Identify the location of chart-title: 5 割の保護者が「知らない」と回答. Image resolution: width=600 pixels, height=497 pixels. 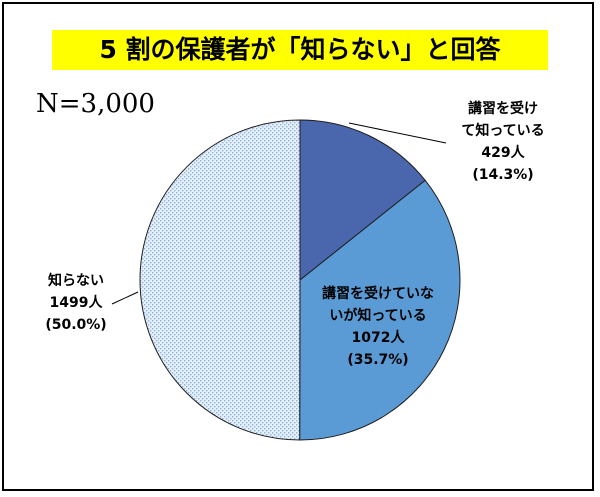
(300, 49).